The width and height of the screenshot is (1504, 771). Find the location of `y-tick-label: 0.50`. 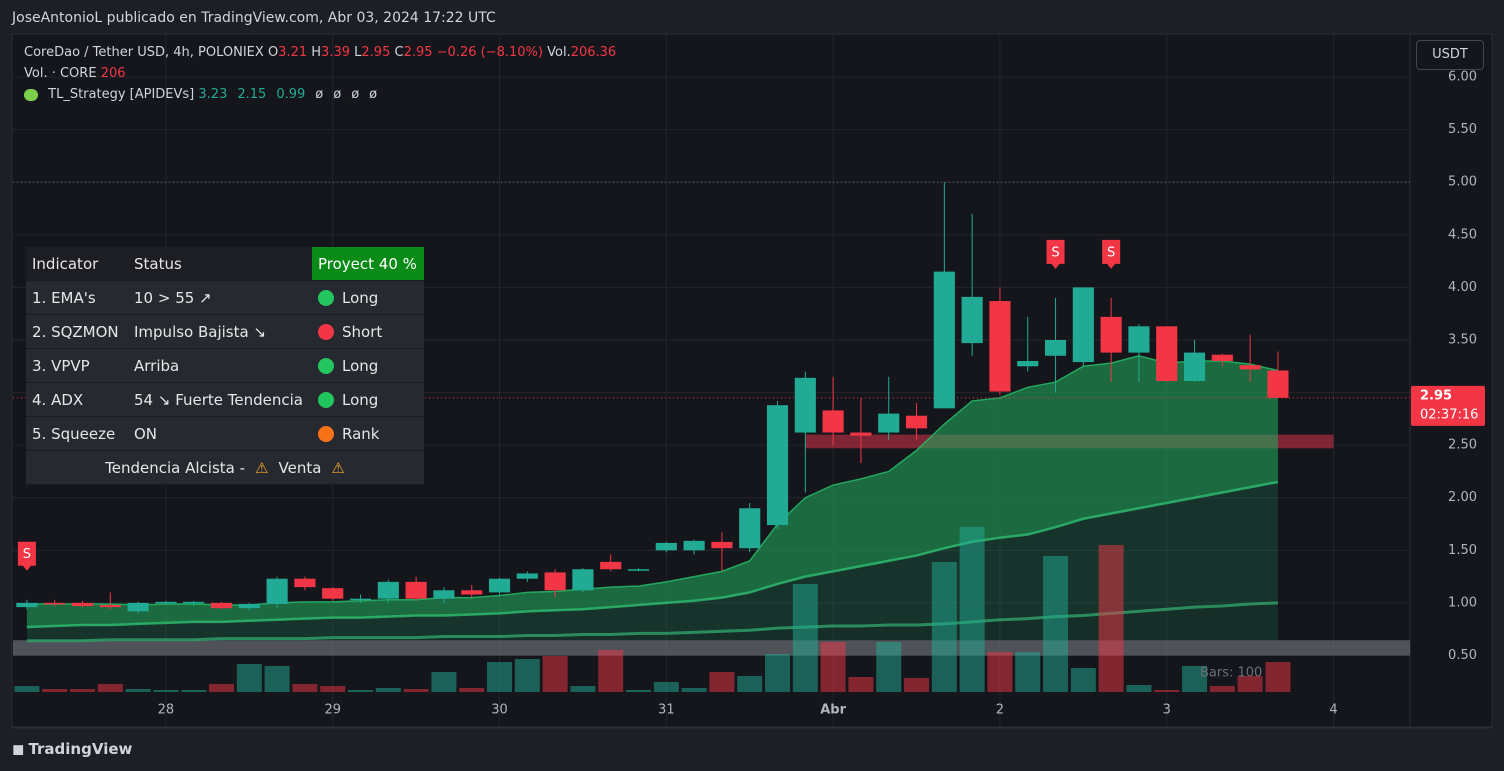

y-tick-label: 0.50 is located at coordinates (1462, 655).